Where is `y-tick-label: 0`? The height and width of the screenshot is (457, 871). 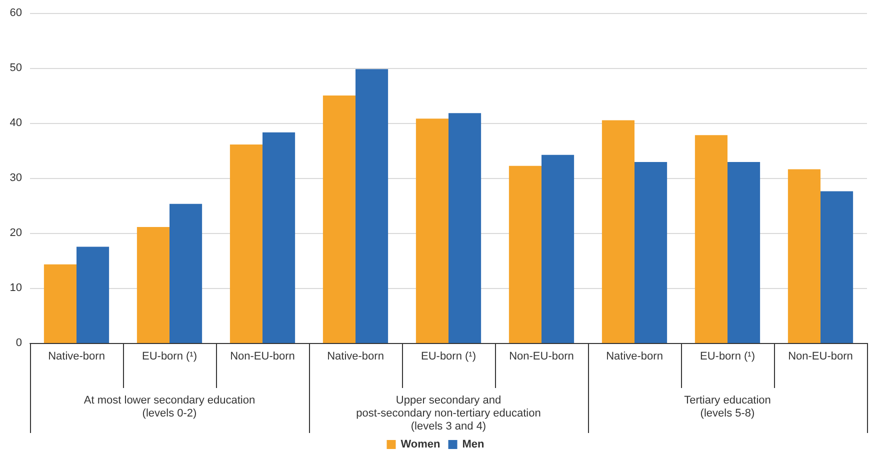
y-tick-label: 0 is located at coordinates (19, 343).